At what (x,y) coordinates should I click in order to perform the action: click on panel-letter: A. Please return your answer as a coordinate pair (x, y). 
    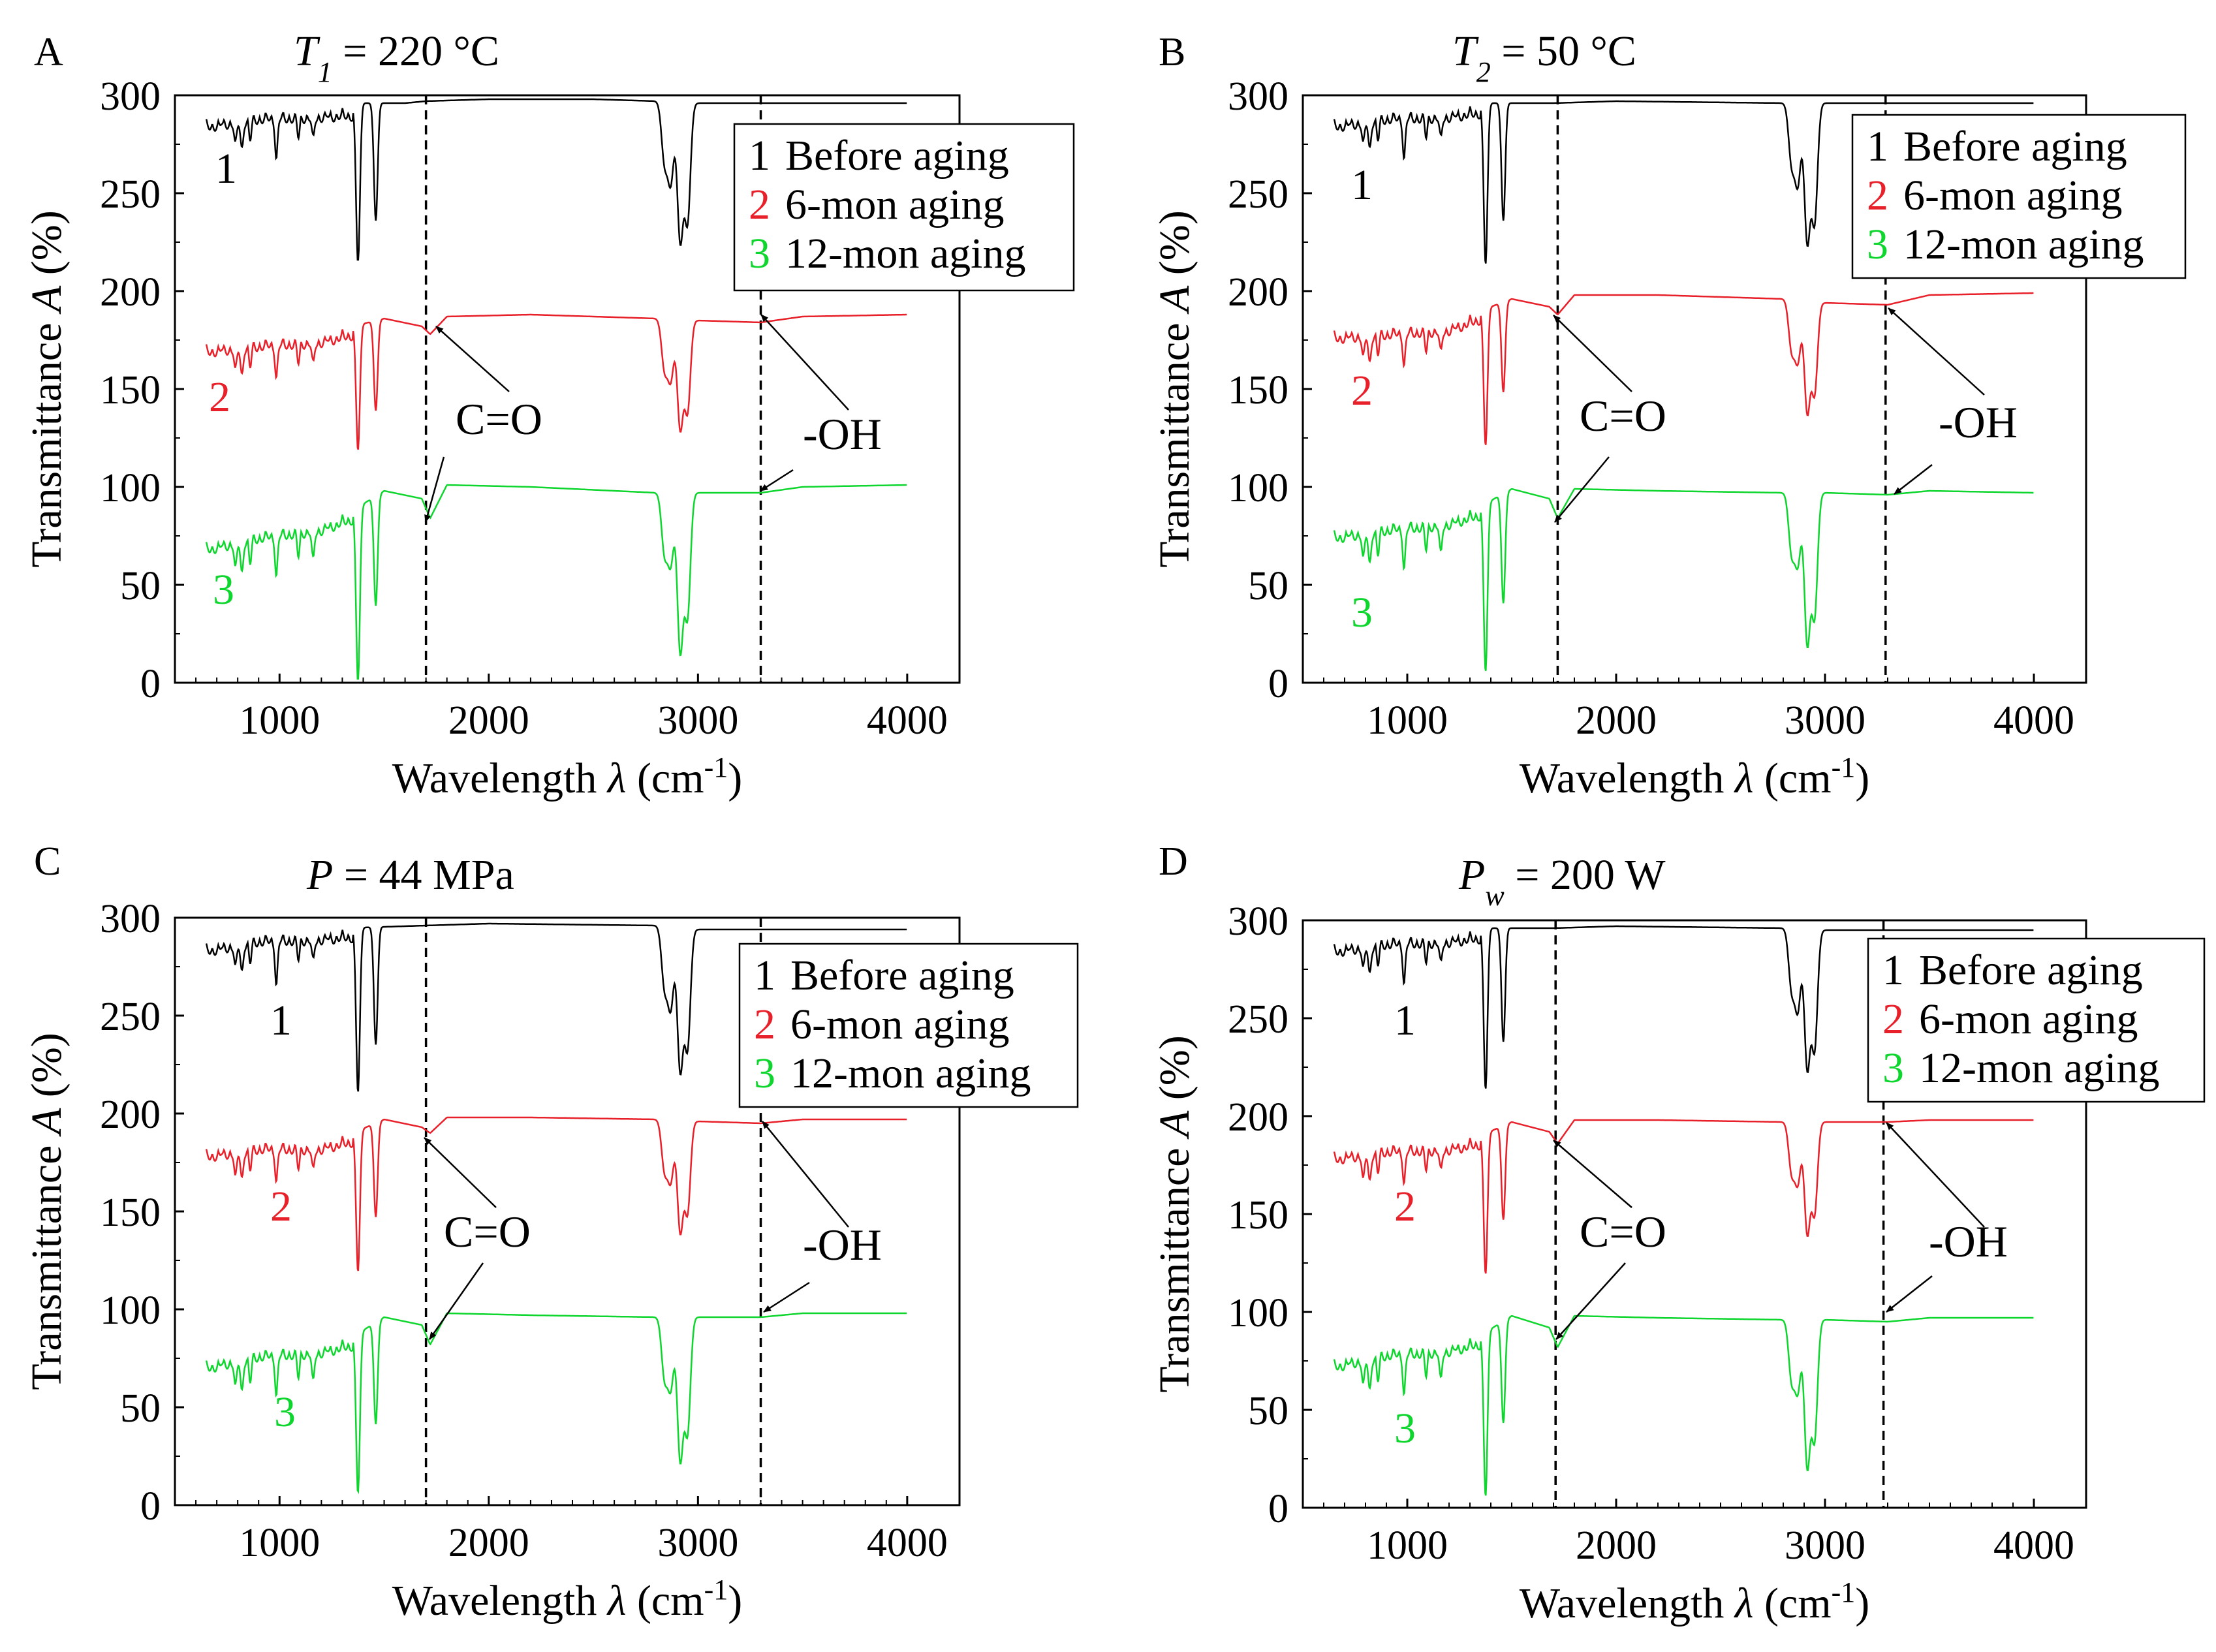
    Looking at the image, I should click on (48, 52).